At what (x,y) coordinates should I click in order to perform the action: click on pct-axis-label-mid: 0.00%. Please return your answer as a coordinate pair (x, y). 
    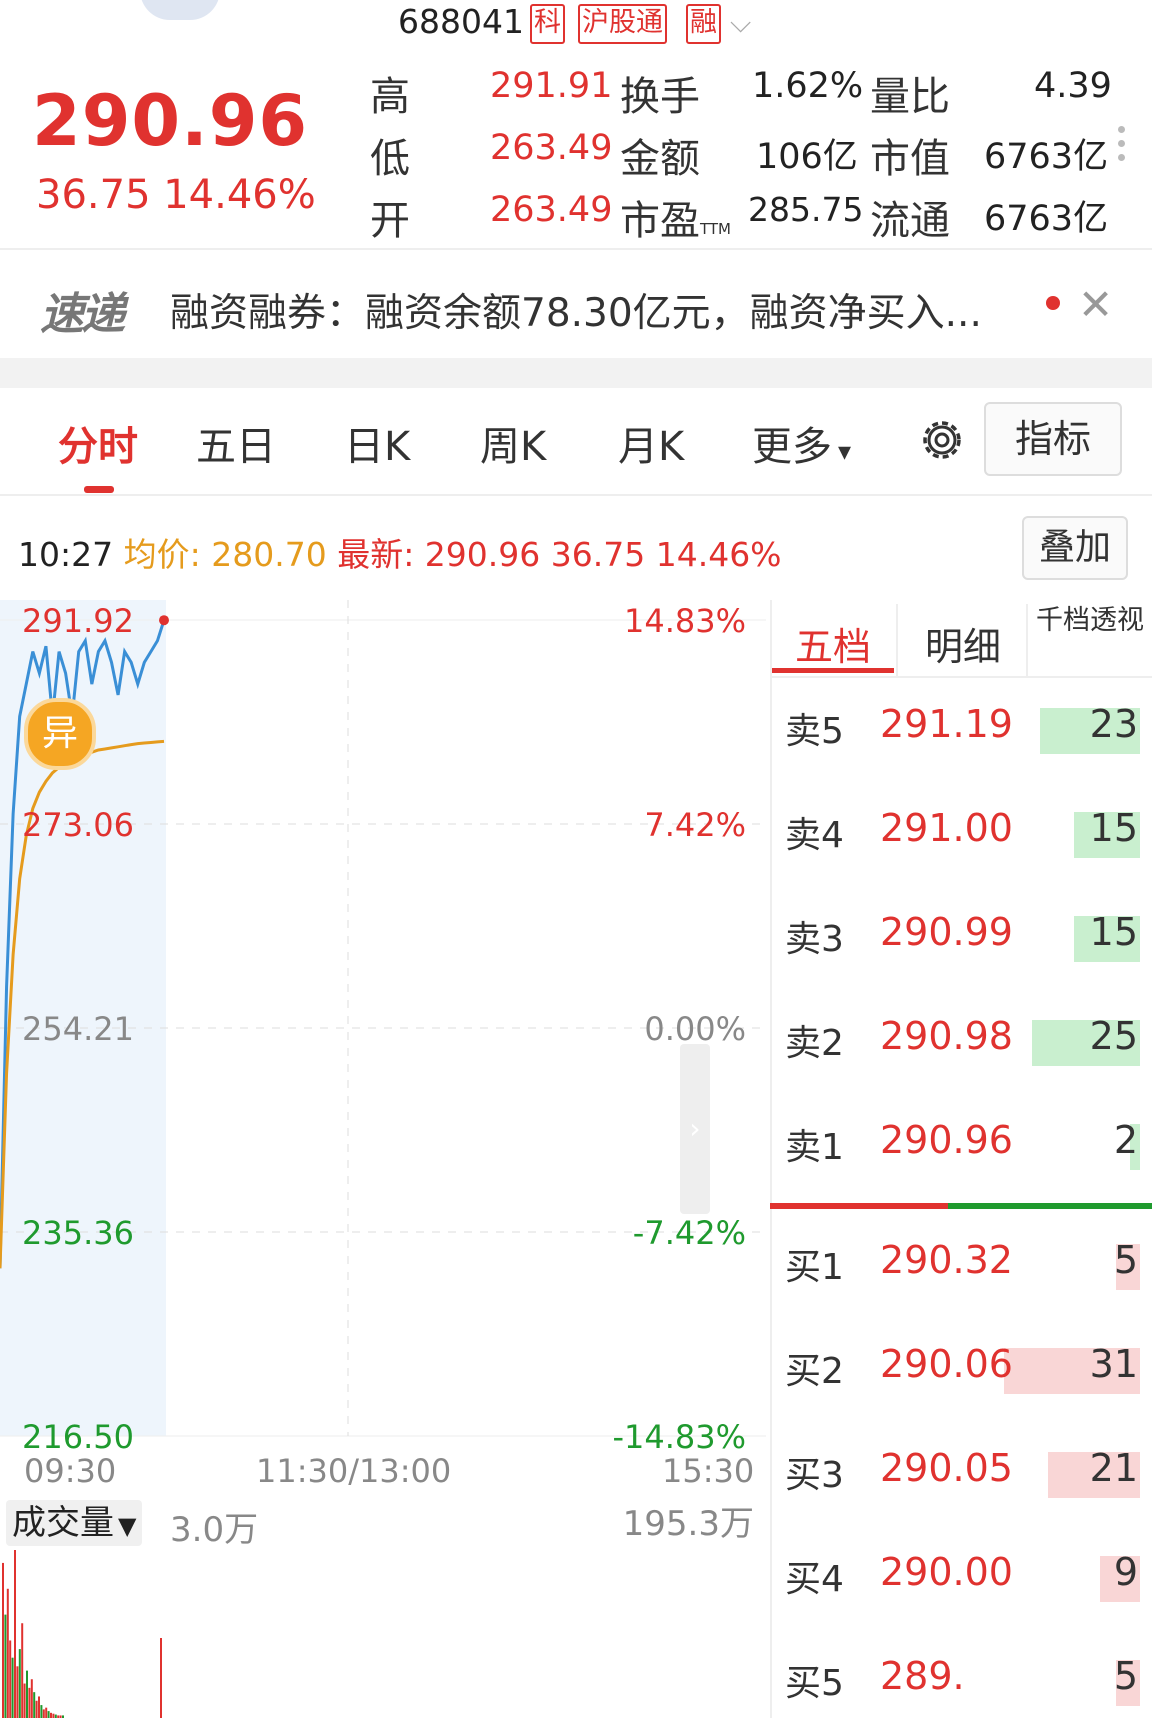
    Looking at the image, I should click on (695, 1029).